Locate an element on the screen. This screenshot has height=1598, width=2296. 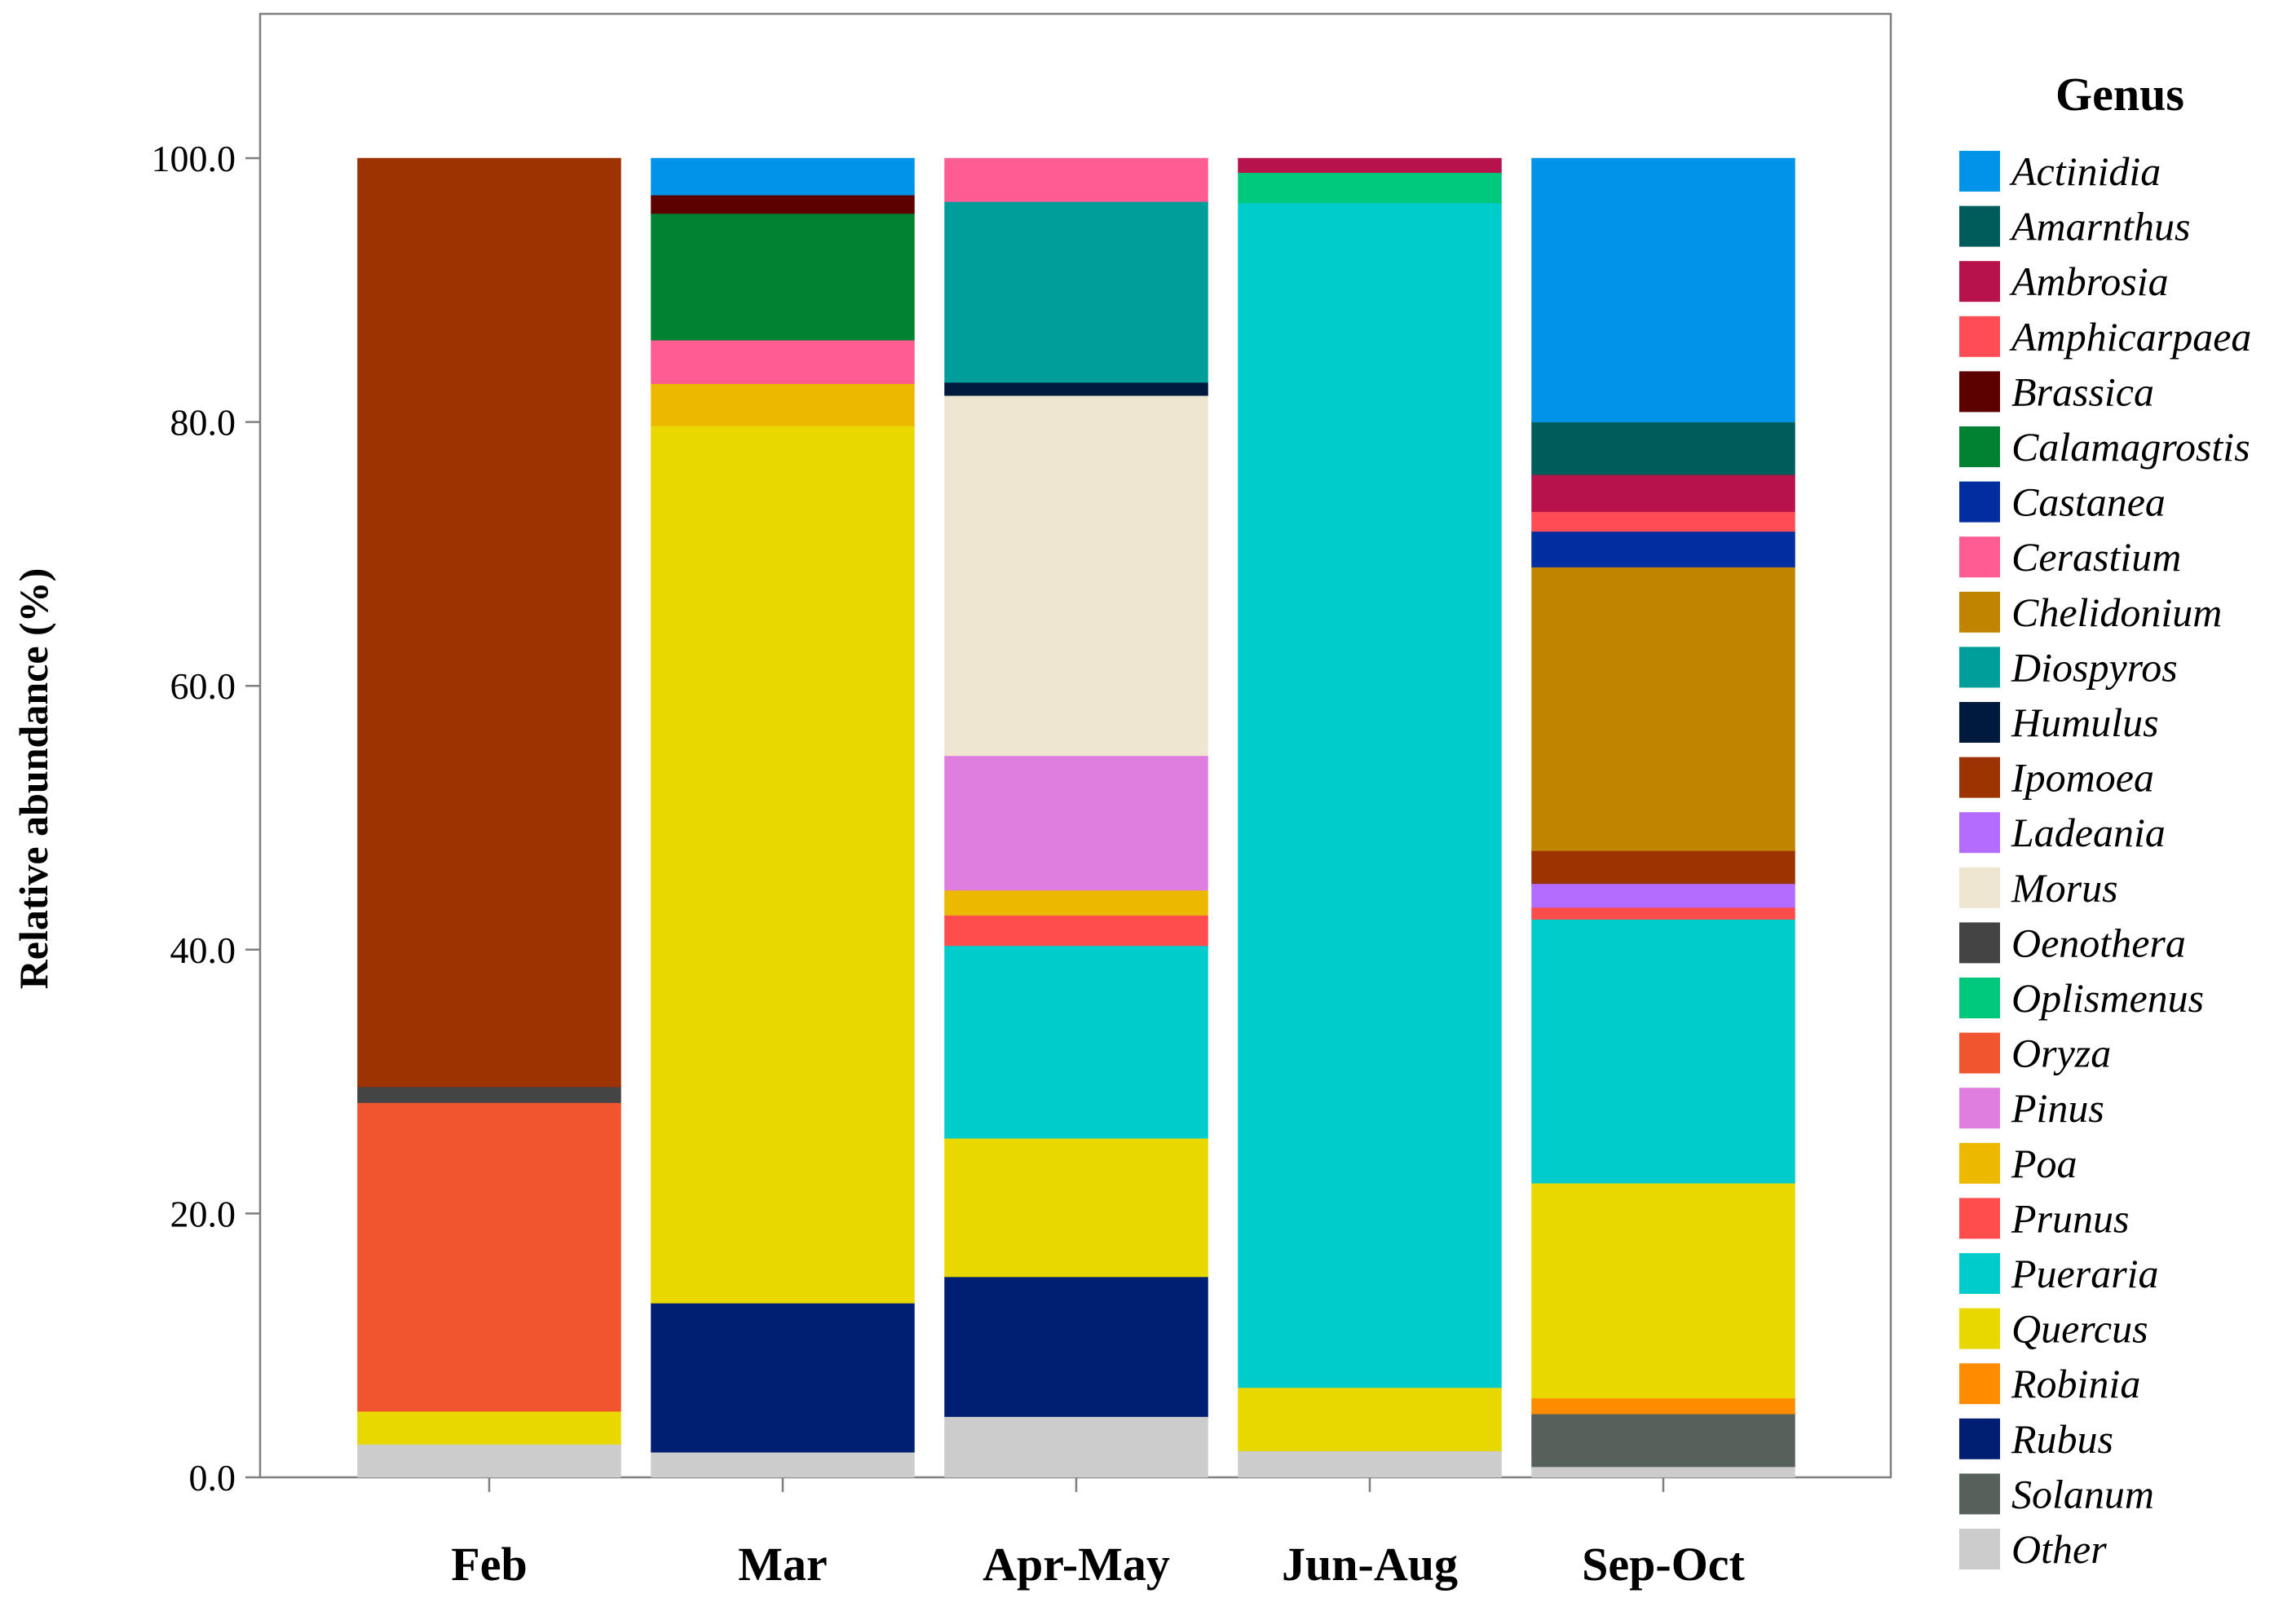
legend-swatch-ladeania is located at coordinates (1979, 833).